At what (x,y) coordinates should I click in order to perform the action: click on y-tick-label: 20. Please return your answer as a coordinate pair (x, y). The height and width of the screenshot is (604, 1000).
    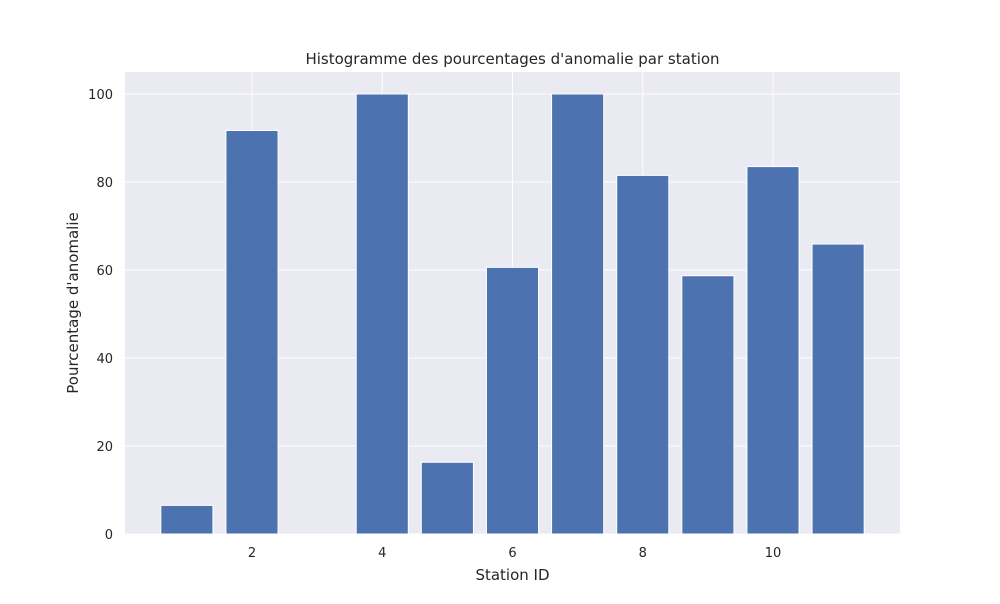
    Looking at the image, I should click on (104, 447).